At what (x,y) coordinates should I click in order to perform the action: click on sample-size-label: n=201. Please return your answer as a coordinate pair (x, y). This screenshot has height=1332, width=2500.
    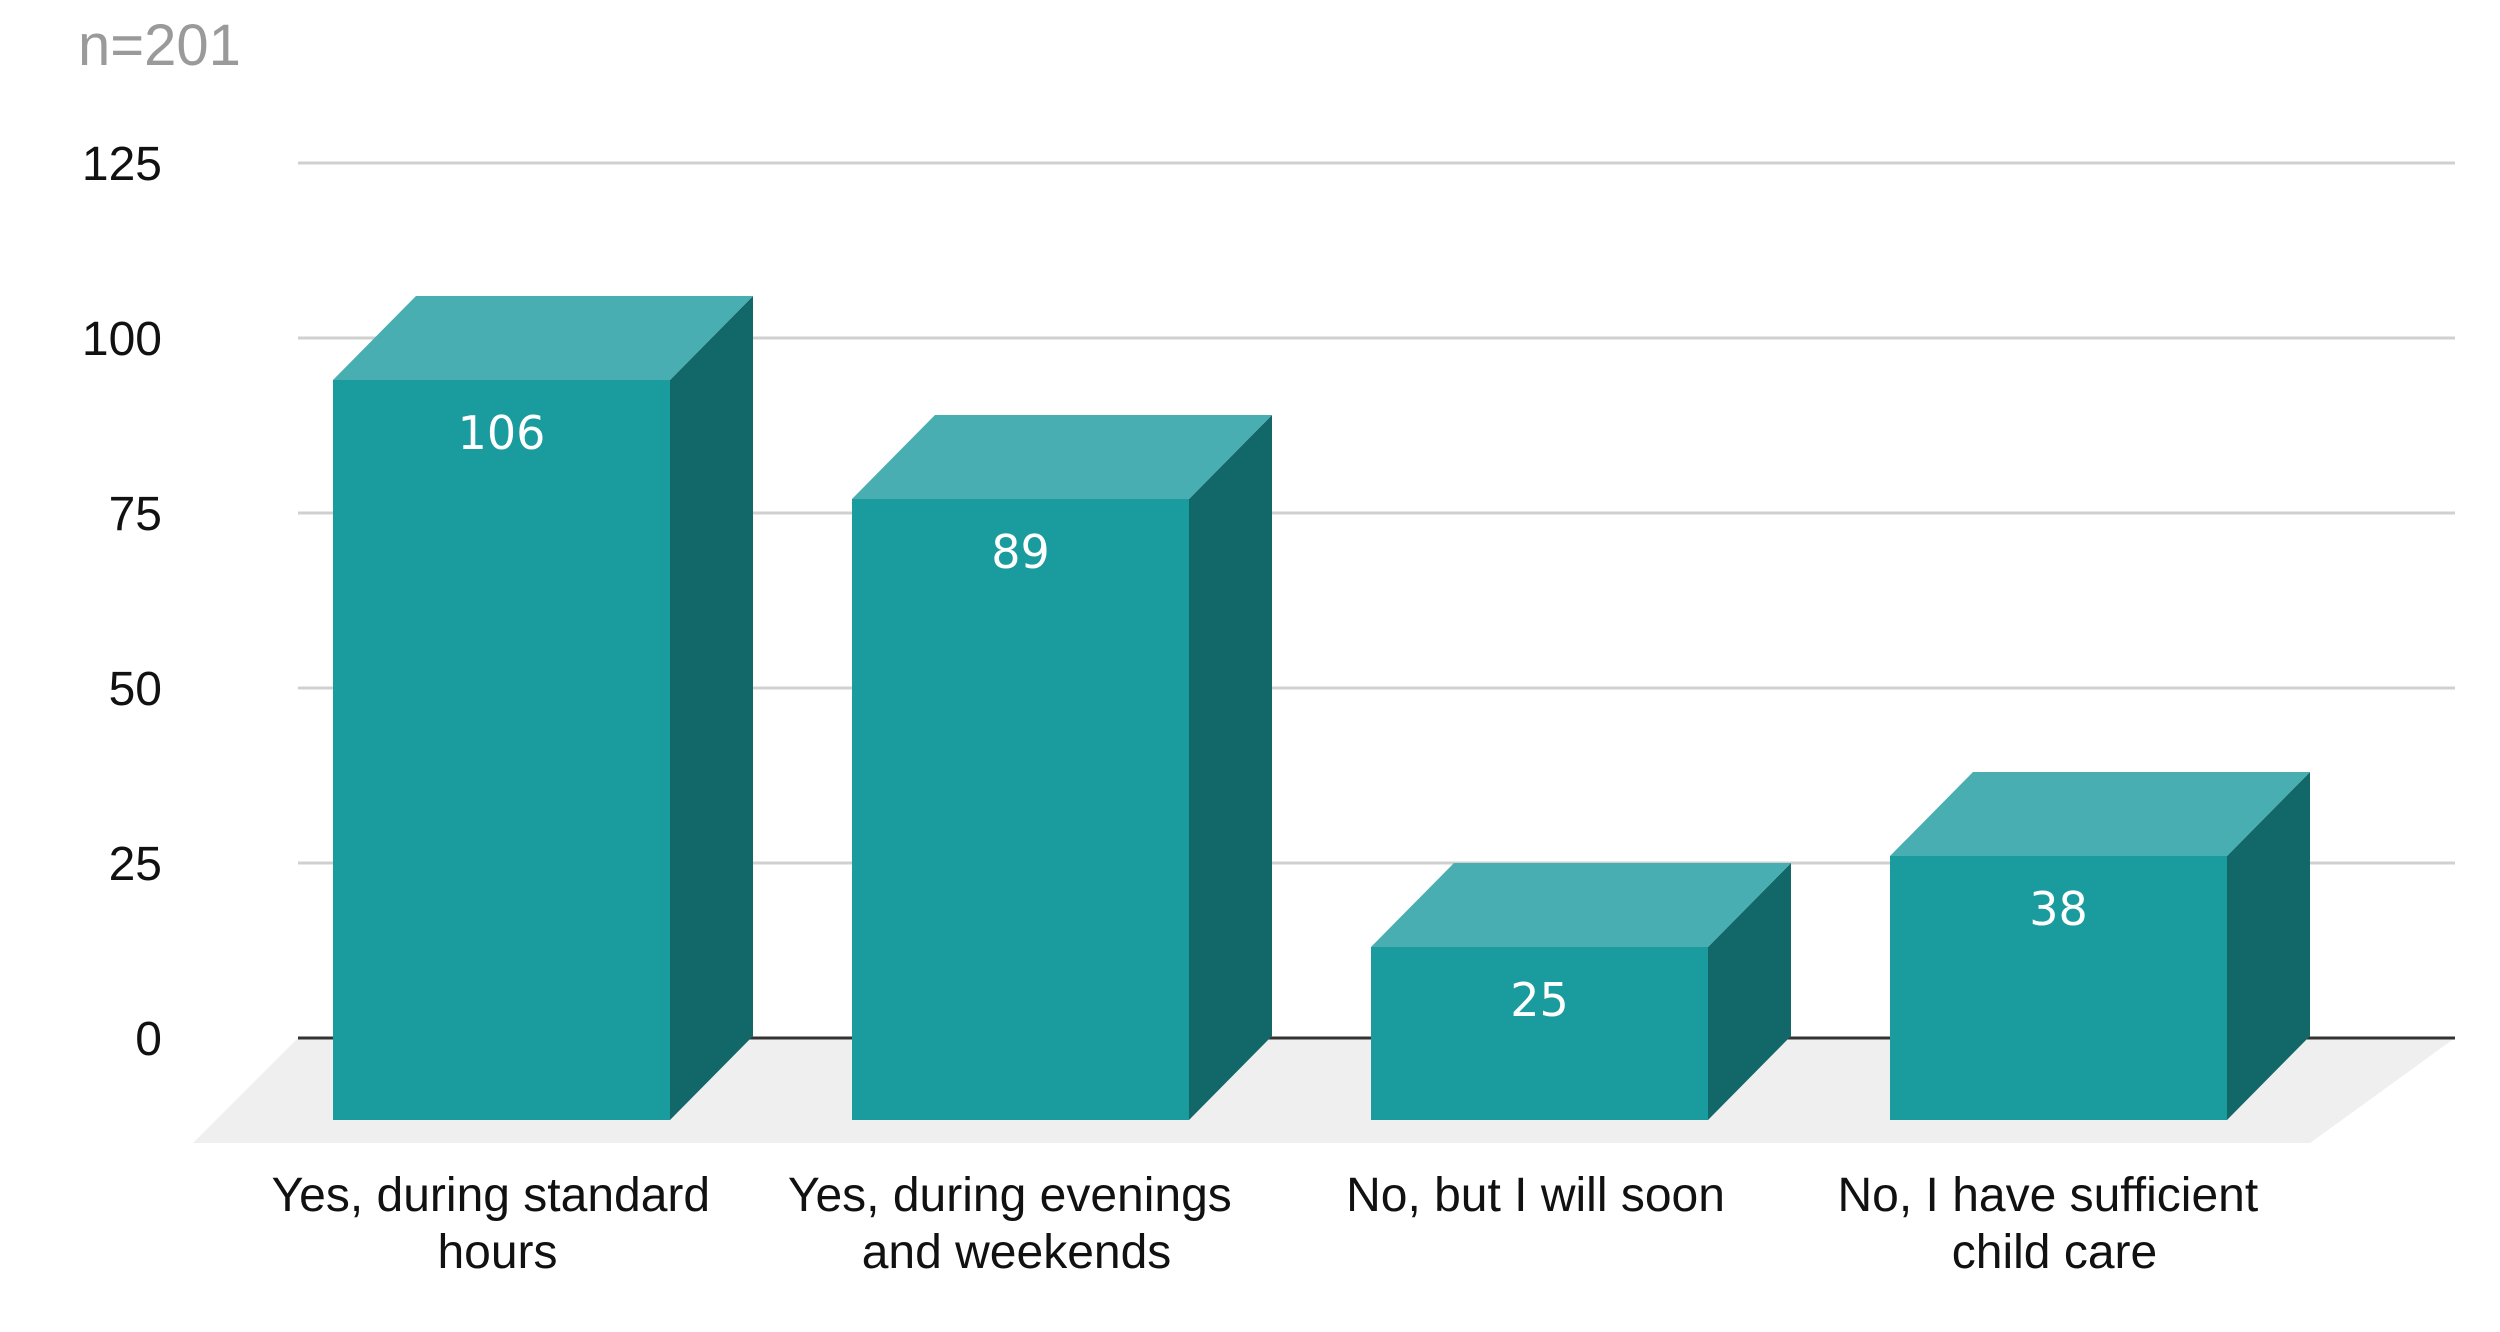
    Looking at the image, I should click on (159, 45).